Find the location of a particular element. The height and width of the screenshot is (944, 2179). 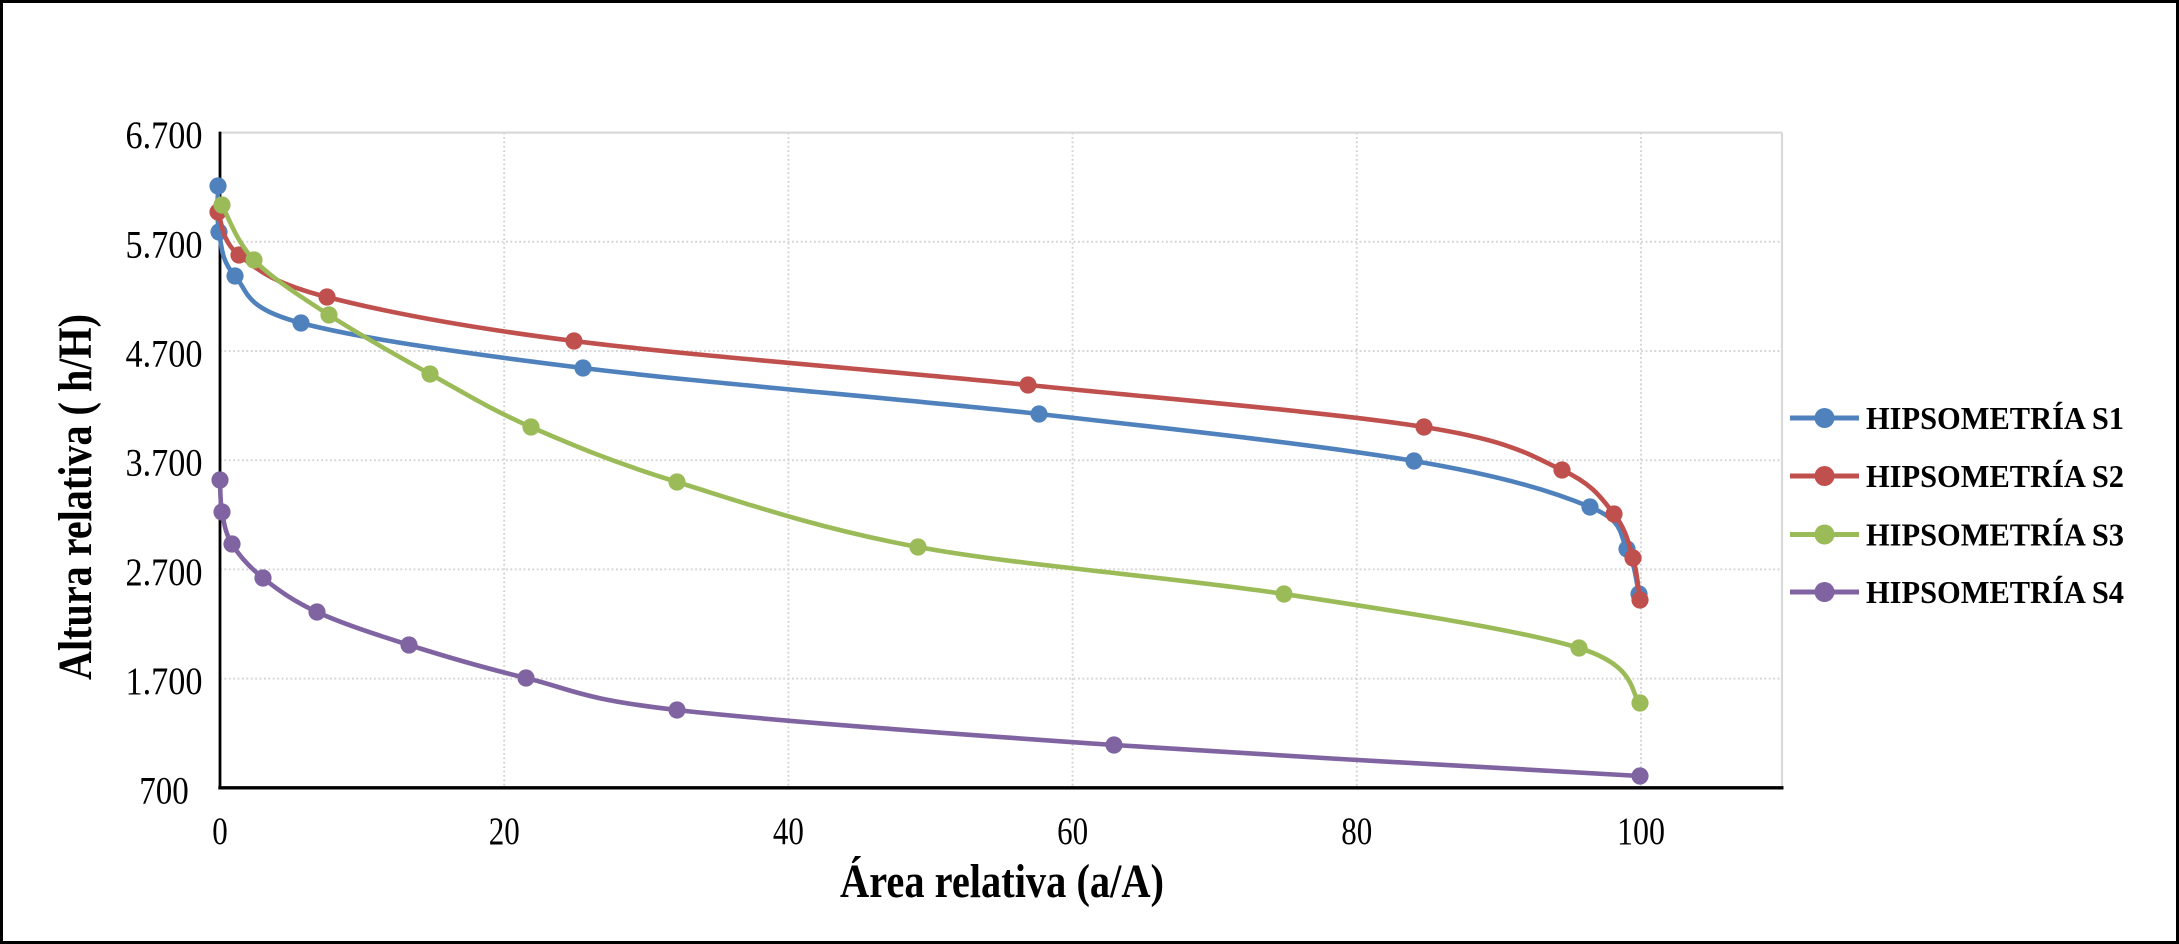

svg-text: 3.700 is located at coordinates (164, 463).